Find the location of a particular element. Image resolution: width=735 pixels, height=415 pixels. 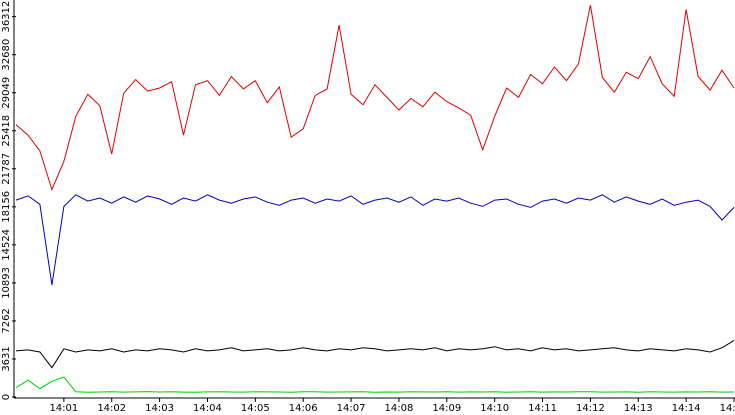

x-tick-label: 14:08 is located at coordinates (399, 408).